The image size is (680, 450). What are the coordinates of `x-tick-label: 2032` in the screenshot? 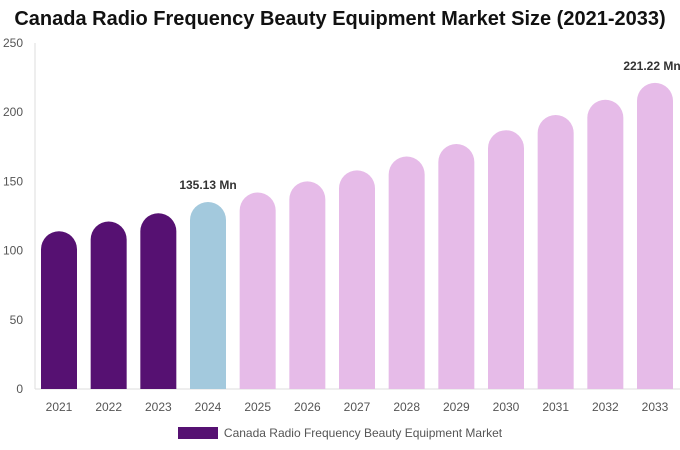 It's located at (605, 407).